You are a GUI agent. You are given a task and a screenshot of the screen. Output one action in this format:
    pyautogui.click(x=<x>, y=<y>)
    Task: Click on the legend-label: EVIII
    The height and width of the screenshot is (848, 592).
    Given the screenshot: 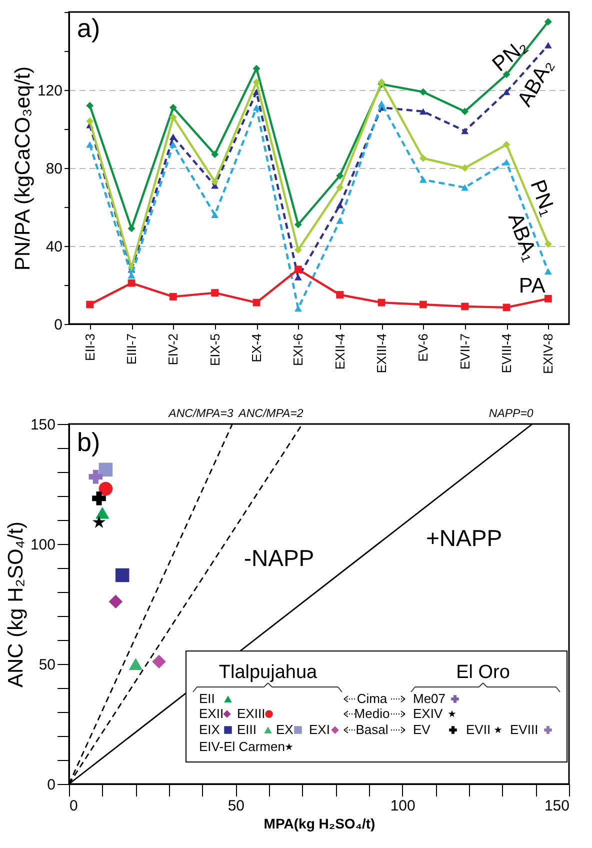 What is the action you would take?
    pyautogui.click(x=524, y=729)
    